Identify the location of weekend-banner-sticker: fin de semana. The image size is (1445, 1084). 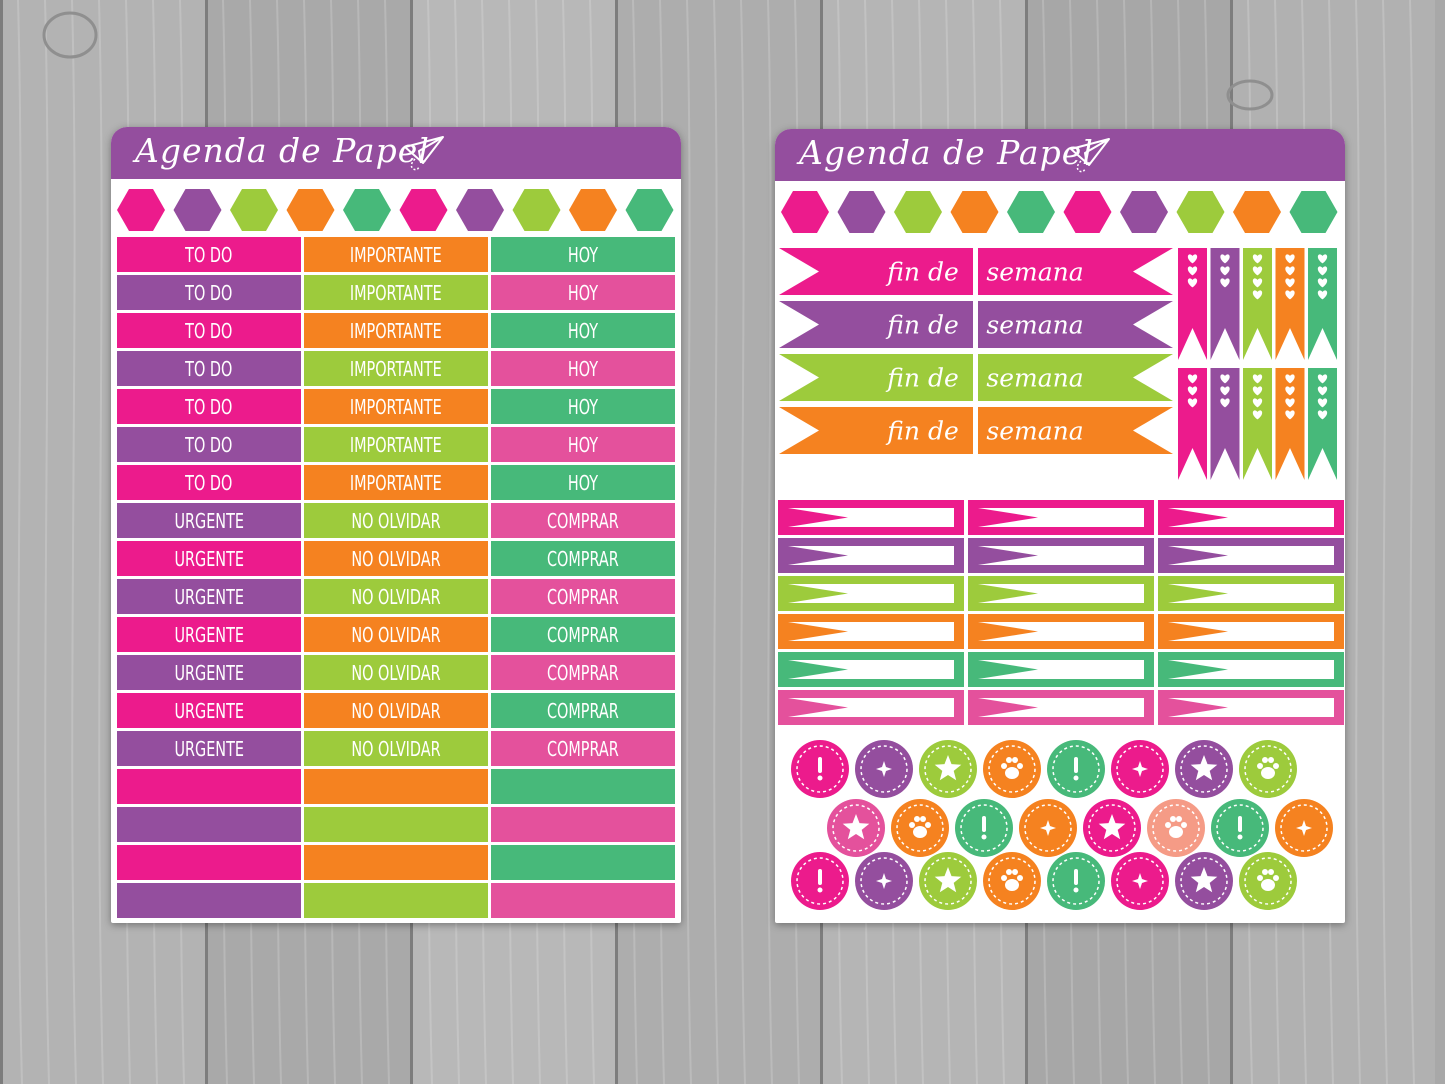
(976, 324).